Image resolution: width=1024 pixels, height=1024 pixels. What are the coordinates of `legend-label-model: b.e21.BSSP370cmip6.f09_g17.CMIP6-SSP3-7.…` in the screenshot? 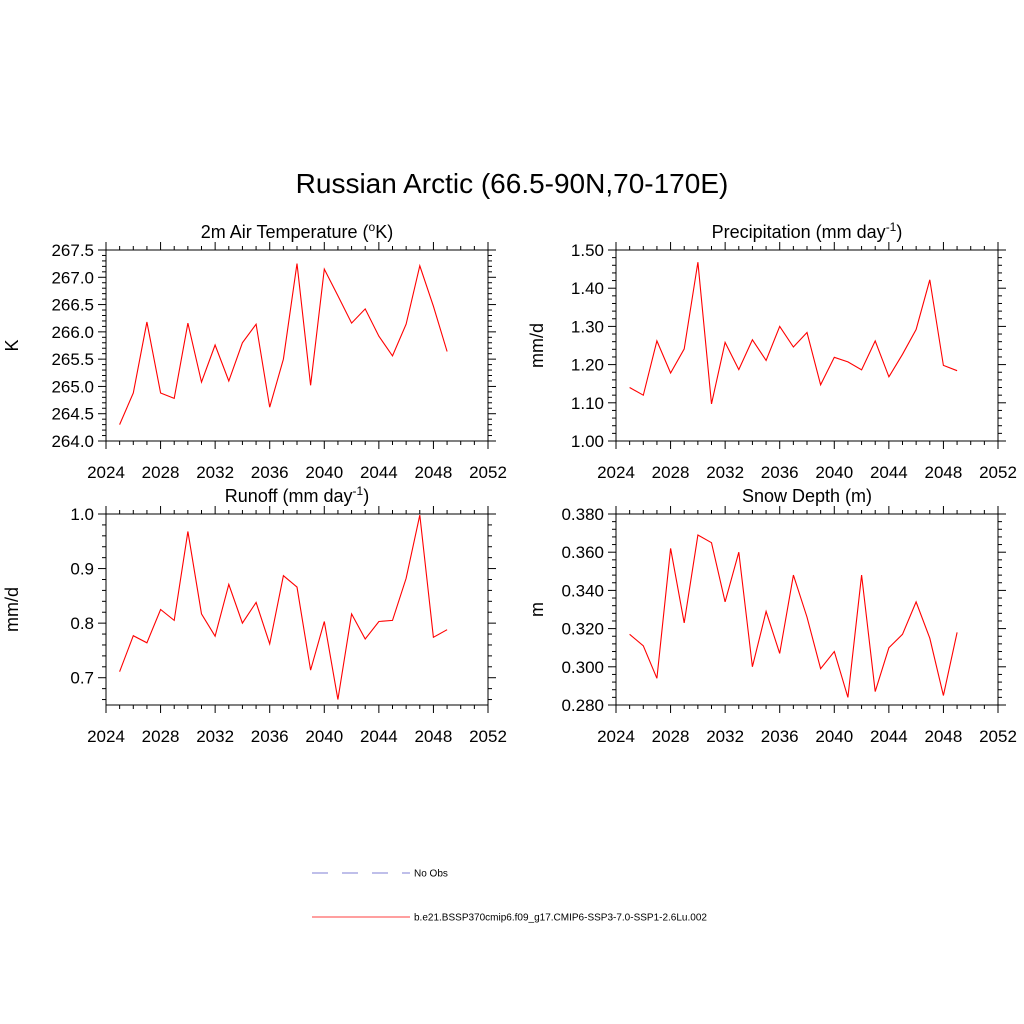 It's located at (560, 918).